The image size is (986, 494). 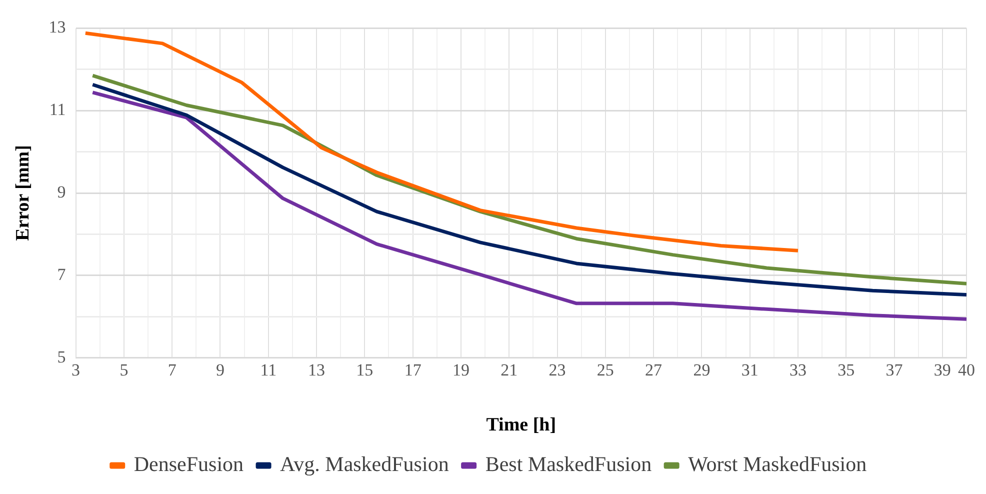 I want to click on x-tick-label: 25, so click(x=605, y=370).